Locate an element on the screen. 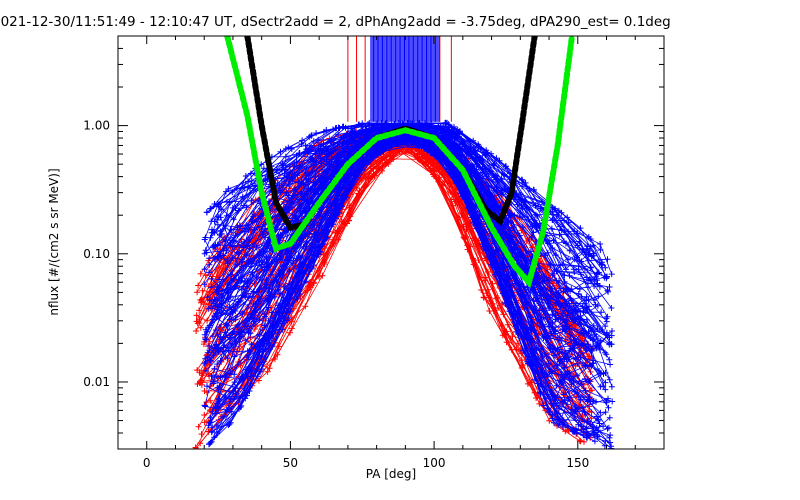  x-axis-label: PA [deg] is located at coordinates (391, 474).